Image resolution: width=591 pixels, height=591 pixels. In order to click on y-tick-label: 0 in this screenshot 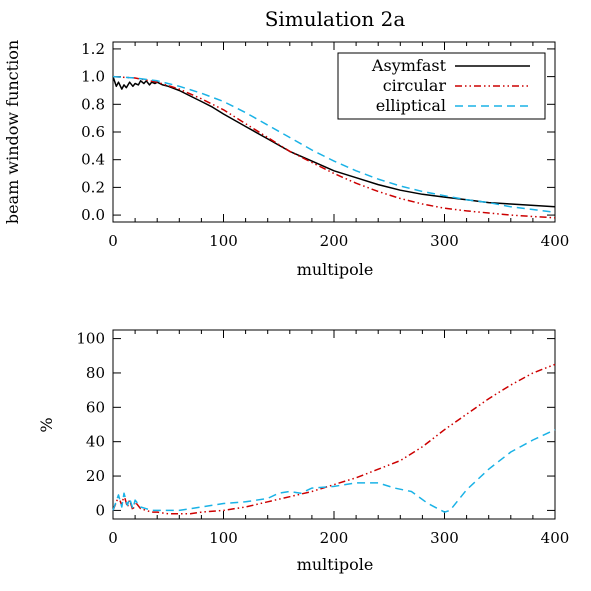, I will do `click(100, 510)`.